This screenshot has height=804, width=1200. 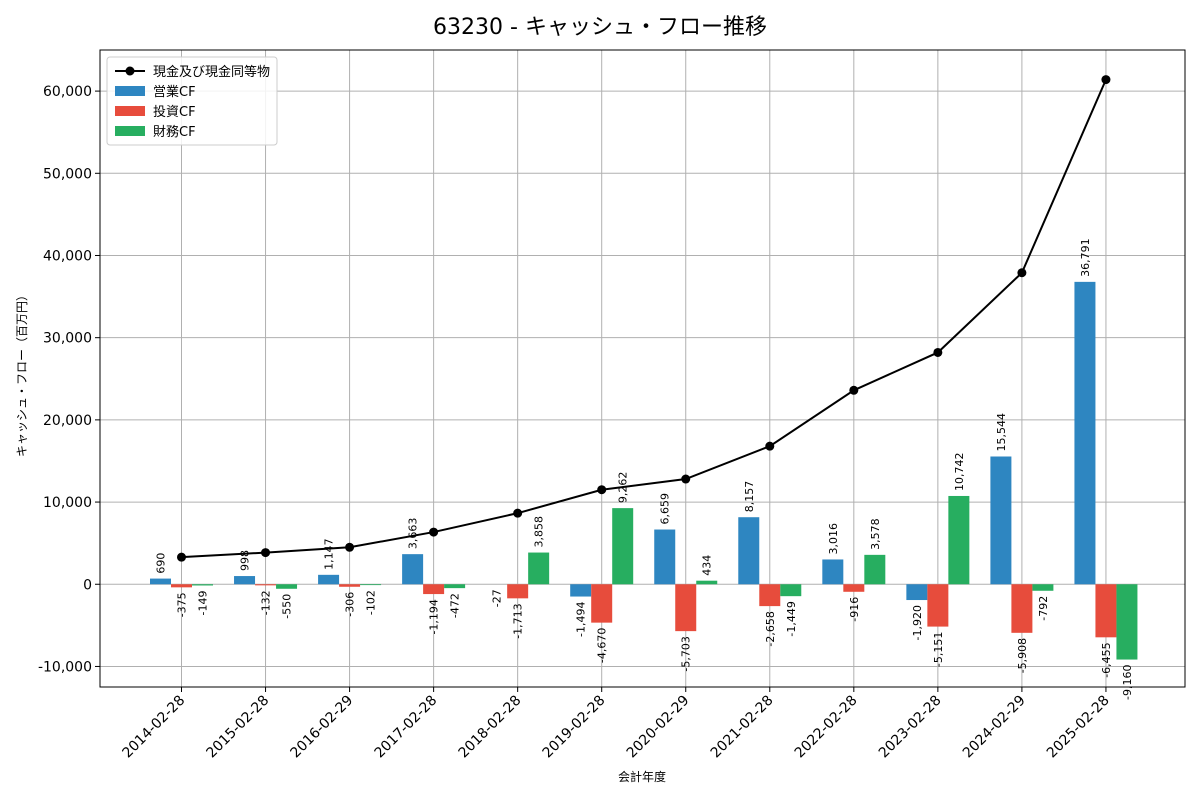 What do you see at coordinates (1001, 520) in the screenshot?
I see `bar-営業CF-2024-02-29` at bounding box center [1001, 520].